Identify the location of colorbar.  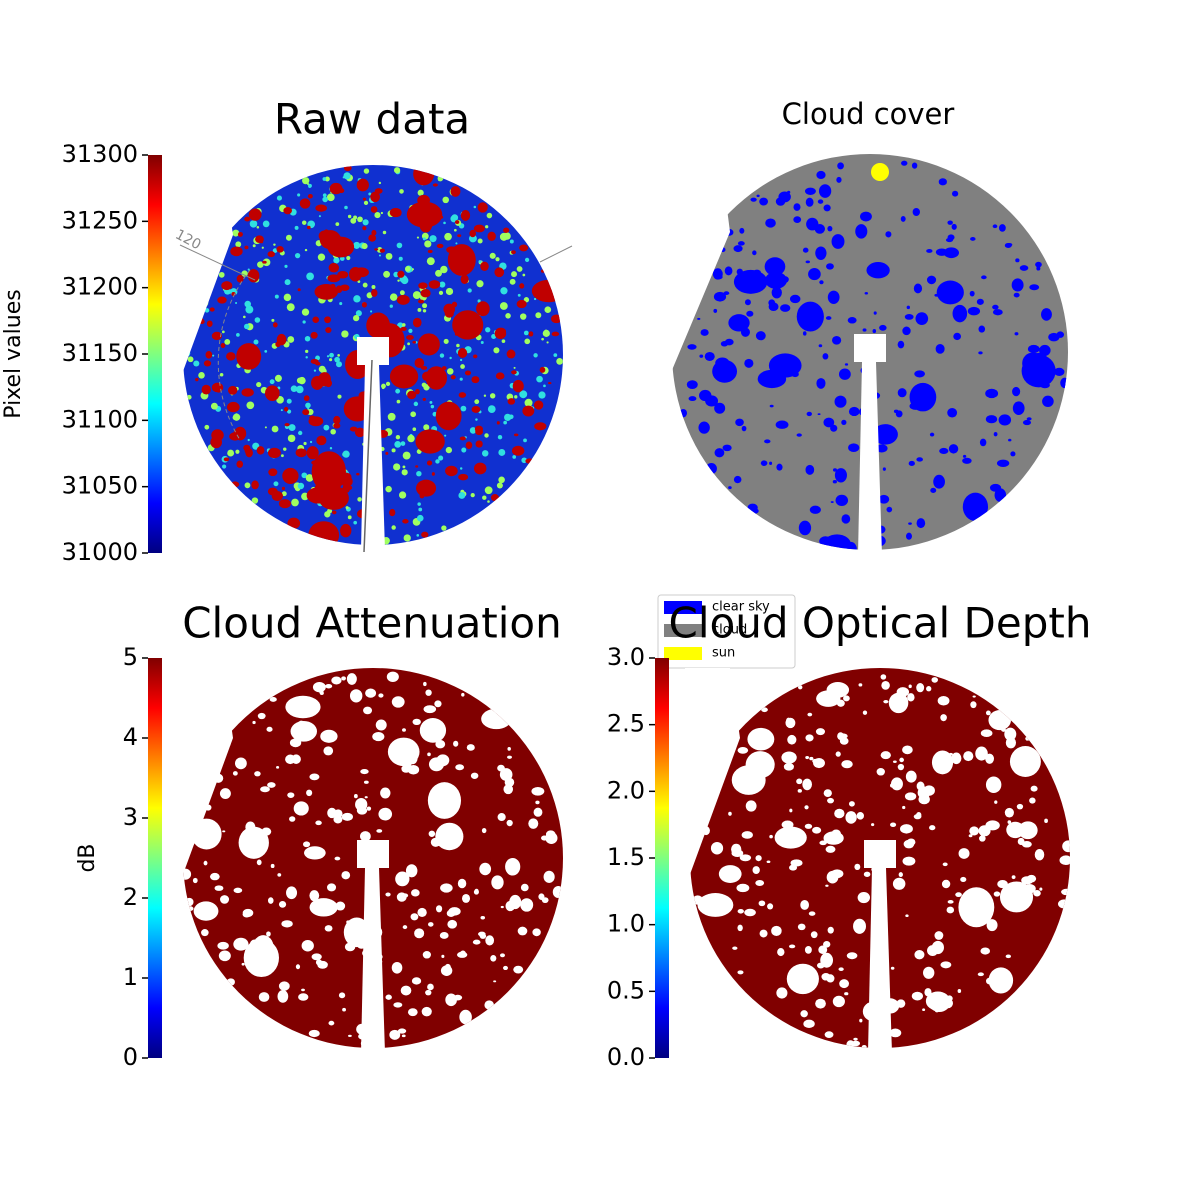
(155, 858).